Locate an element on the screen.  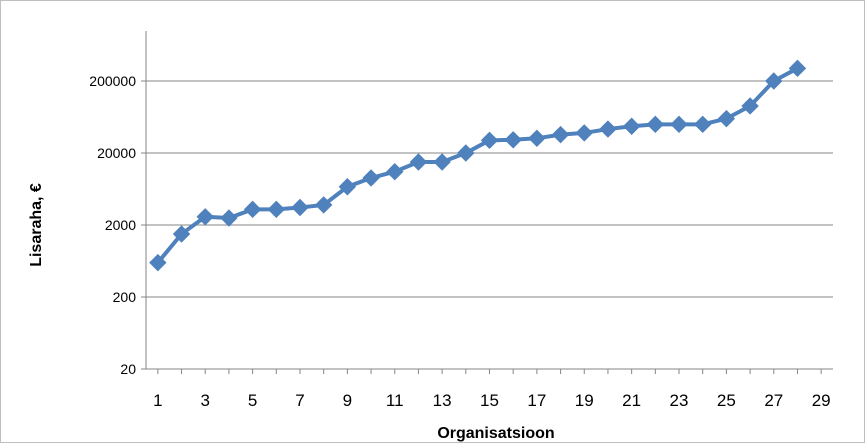
x-tick-label: 7 is located at coordinates (299, 400).